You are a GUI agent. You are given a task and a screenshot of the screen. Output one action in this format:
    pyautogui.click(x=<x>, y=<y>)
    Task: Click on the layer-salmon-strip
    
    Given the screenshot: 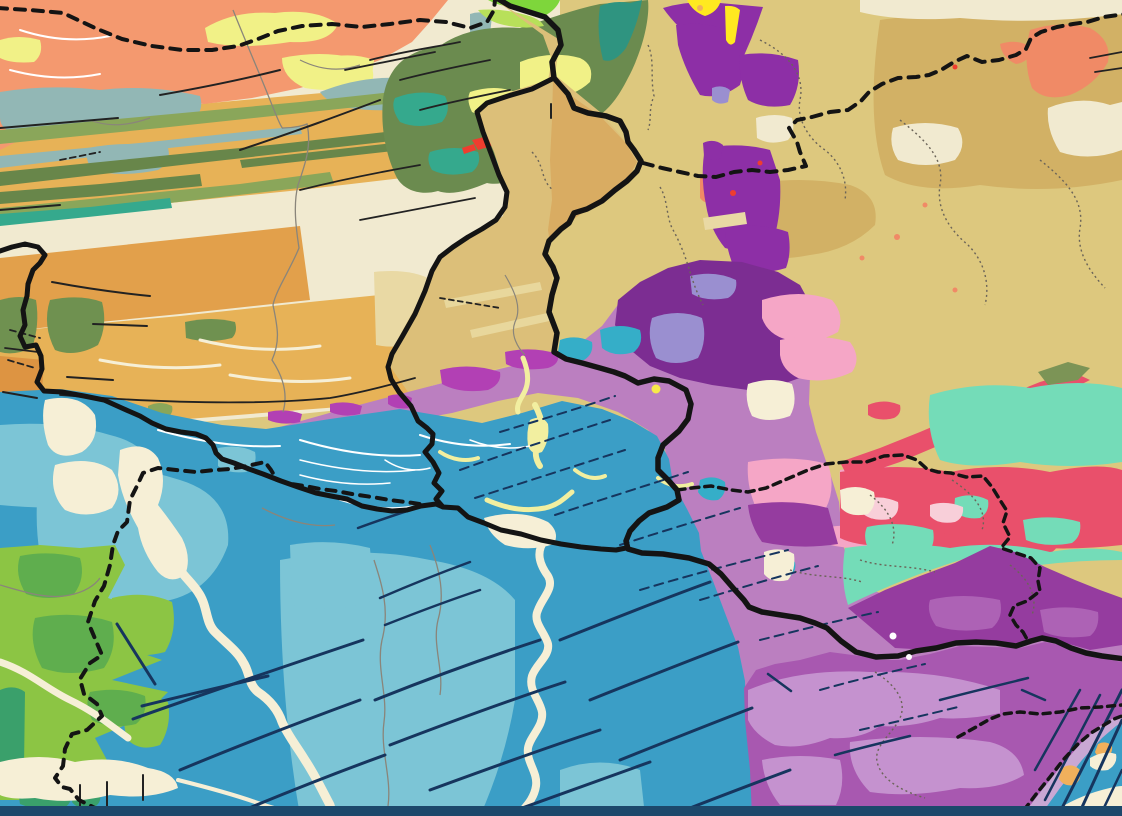 What is the action you would take?
    pyautogui.click(x=224, y=75)
    